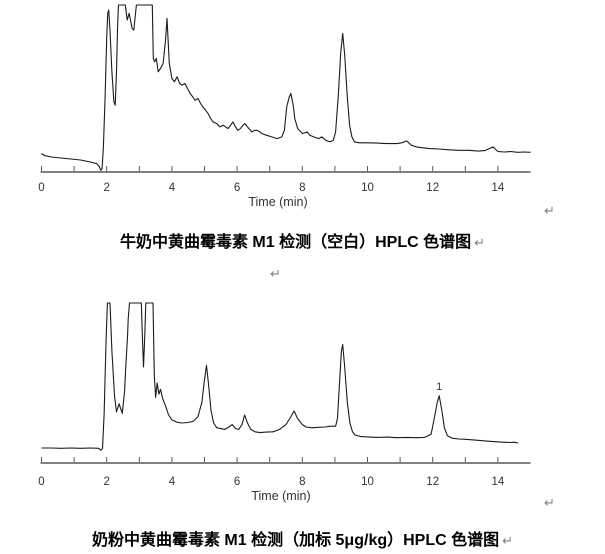 The image size is (605, 554). I want to click on peak-label: 1, so click(439, 387).